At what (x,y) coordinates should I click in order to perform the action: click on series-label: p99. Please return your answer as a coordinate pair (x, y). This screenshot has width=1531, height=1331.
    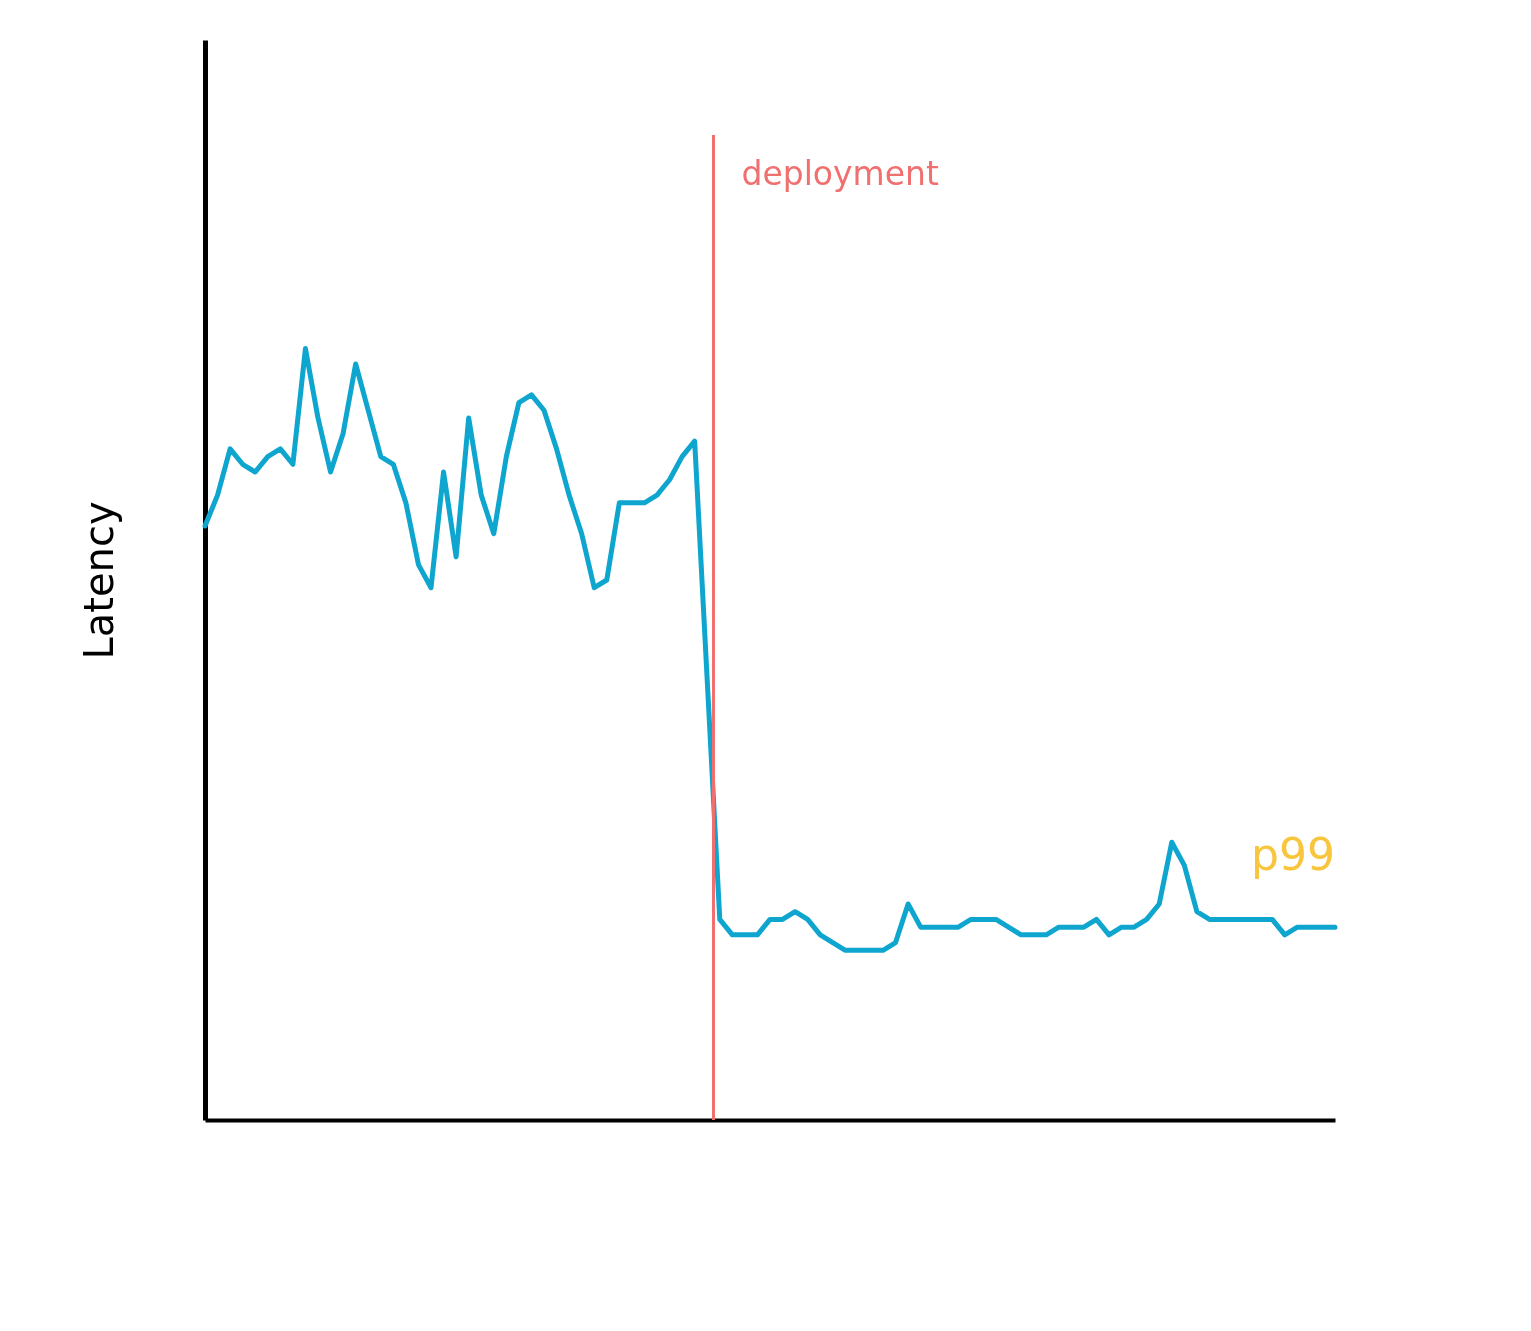
    Looking at the image, I should click on (1293, 855).